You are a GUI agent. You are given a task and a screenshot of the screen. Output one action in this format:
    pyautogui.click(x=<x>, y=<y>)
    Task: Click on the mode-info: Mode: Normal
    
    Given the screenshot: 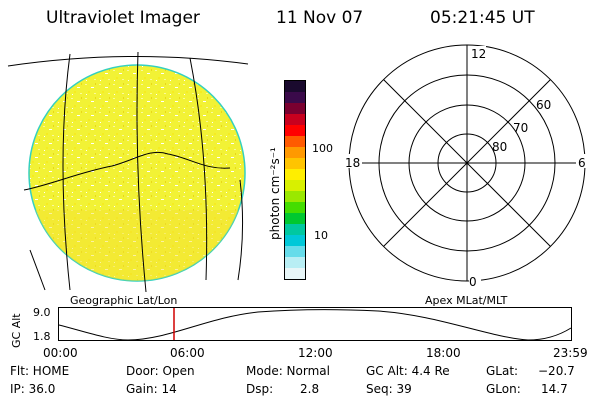 What is the action you would take?
    pyautogui.click(x=288, y=371)
    